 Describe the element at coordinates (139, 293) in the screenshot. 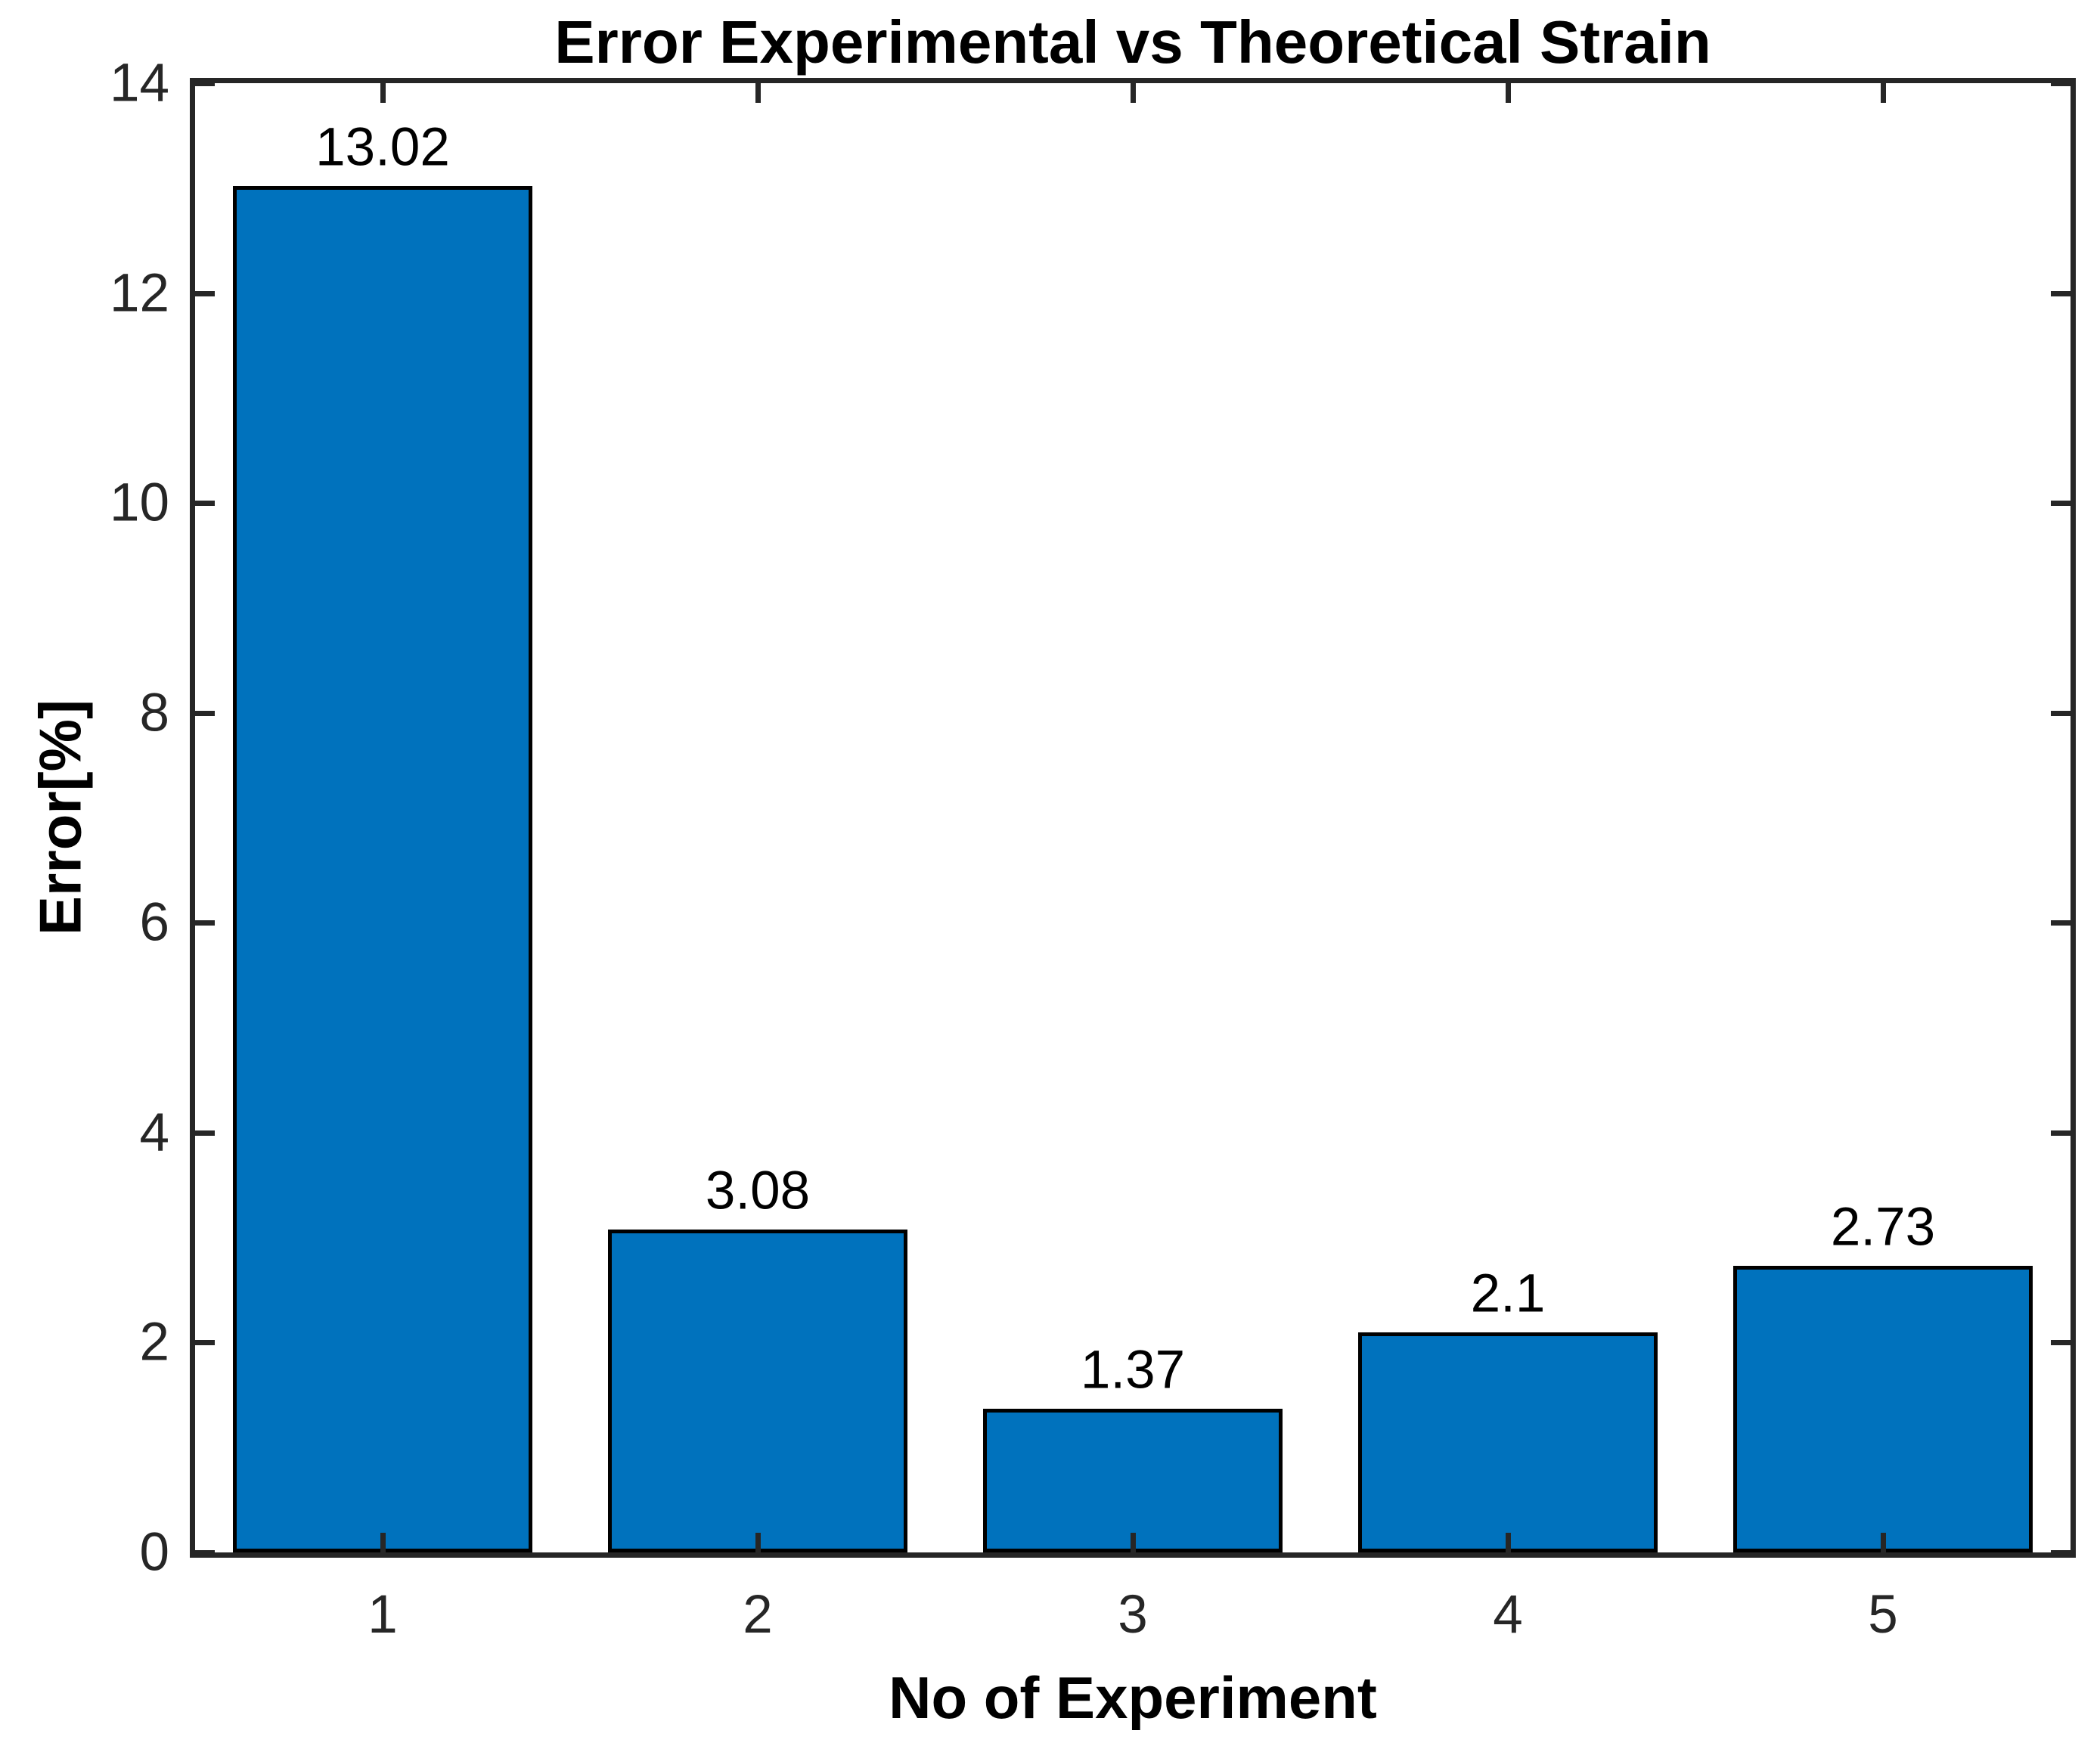

I see `y-tick-label: 12` at that location.